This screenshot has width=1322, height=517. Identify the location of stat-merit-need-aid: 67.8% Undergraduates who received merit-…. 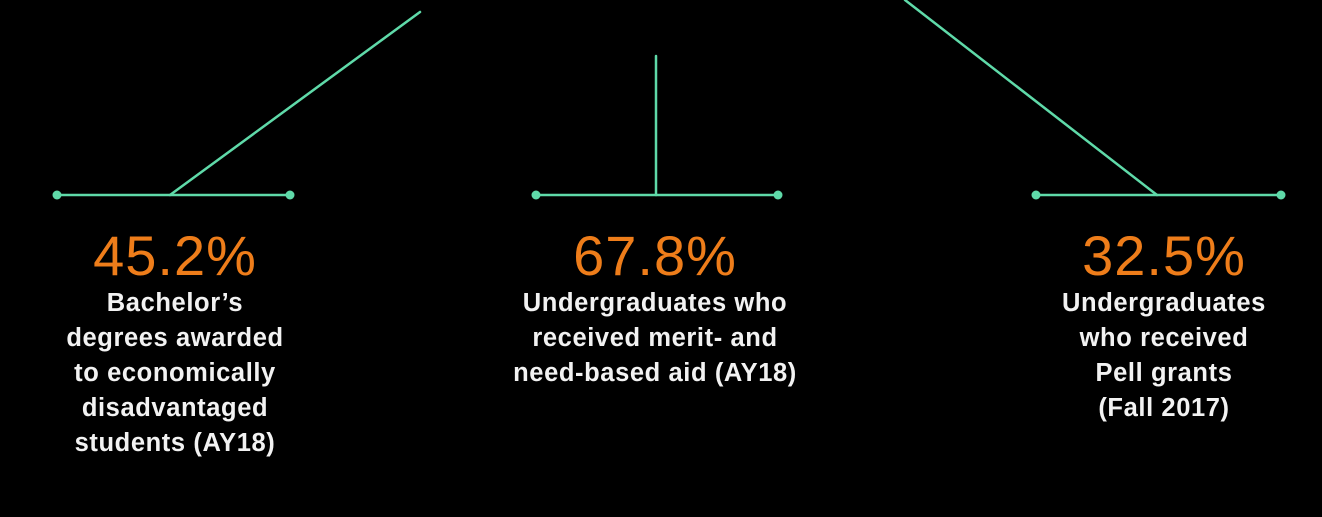
(655, 308).